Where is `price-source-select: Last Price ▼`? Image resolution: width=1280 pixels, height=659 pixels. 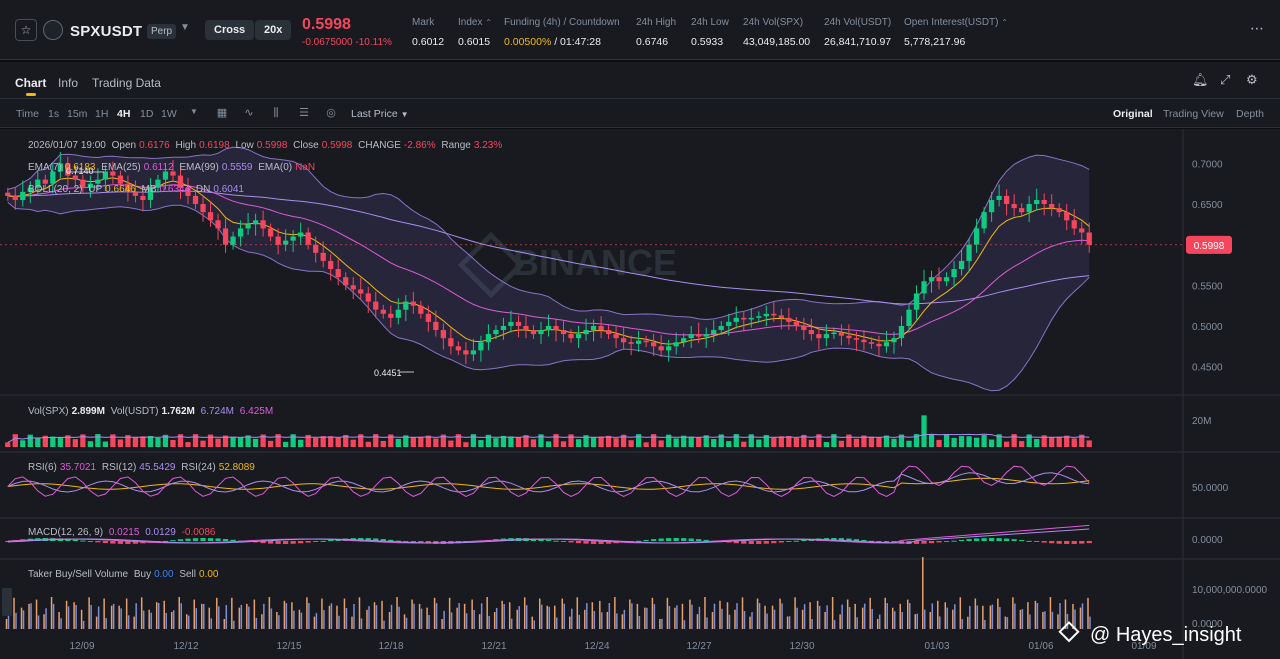 price-source-select: Last Price ▼ is located at coordinates (380, 114).